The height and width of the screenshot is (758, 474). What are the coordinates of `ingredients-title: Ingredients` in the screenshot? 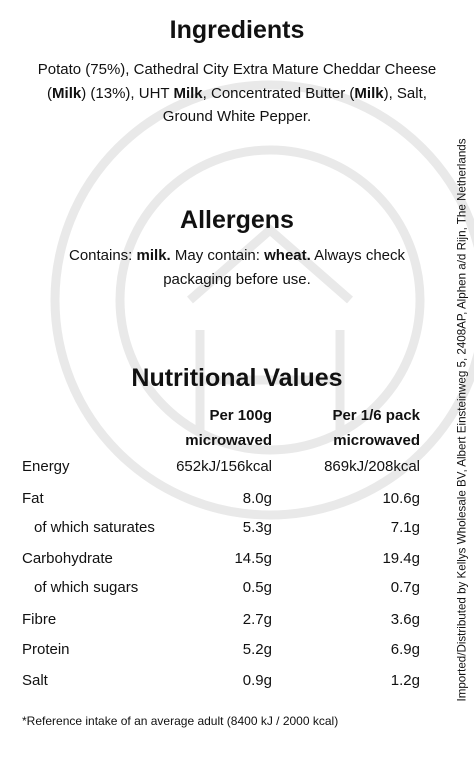 It's located at (237, 30).